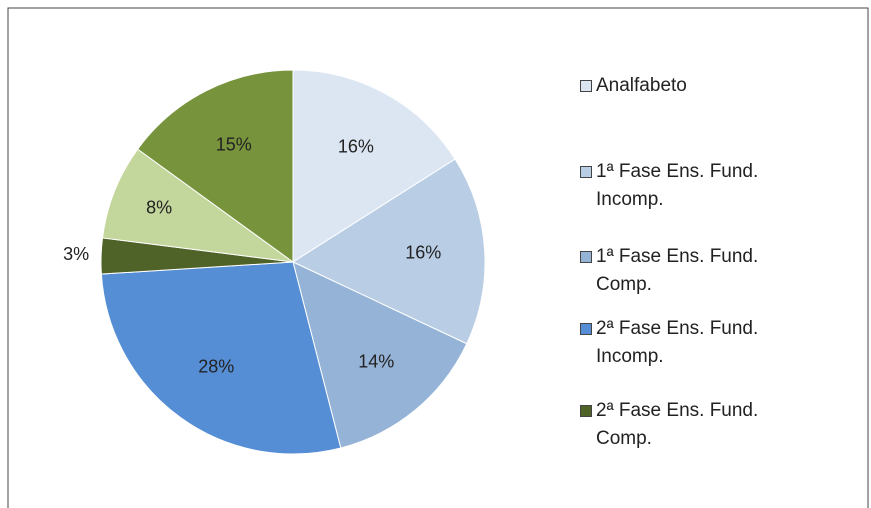 Image resolution: width=871 pixels, height=508 pixels. What do you see at coordinates (234, 144) in the screenshot?
I see `data-label: 15%` at bounding box center [234, 144].